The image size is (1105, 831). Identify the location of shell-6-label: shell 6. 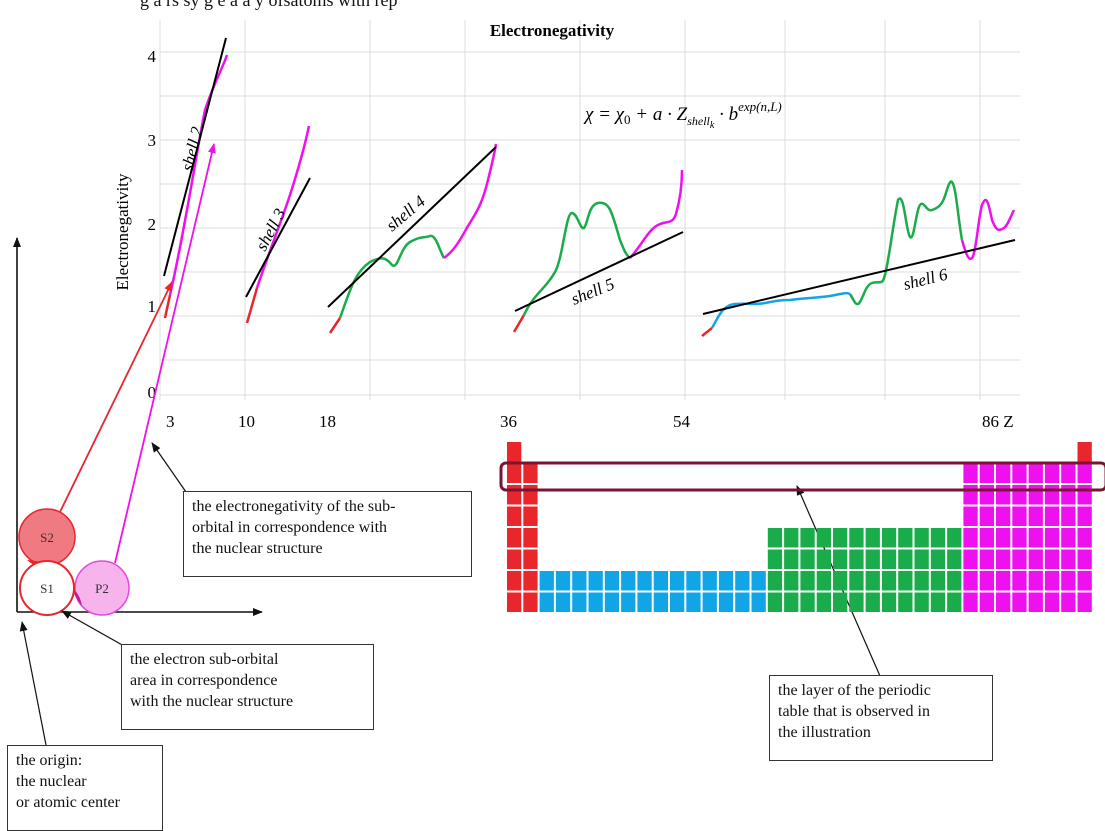
(925, 278).